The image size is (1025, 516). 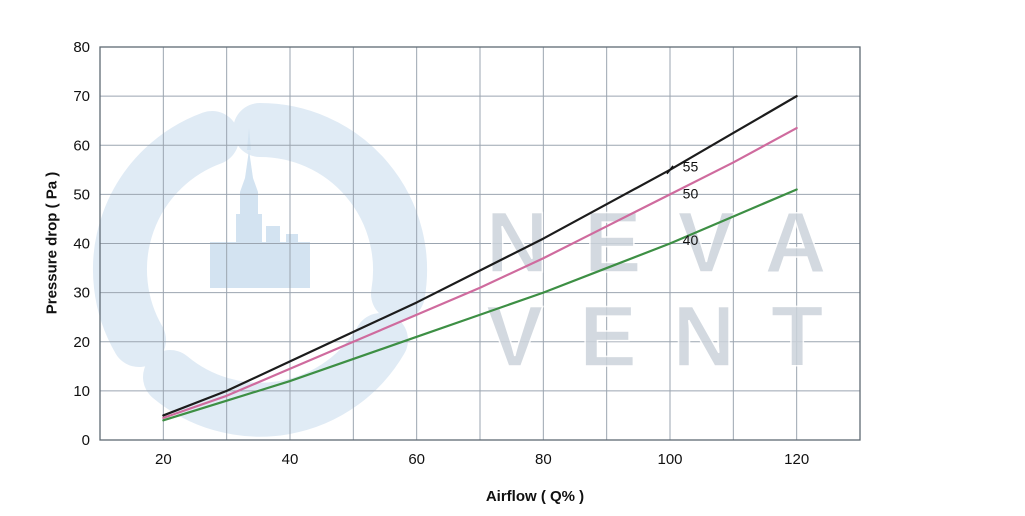 I want to click on series-label-55: 55, so click(x=691, y=166).